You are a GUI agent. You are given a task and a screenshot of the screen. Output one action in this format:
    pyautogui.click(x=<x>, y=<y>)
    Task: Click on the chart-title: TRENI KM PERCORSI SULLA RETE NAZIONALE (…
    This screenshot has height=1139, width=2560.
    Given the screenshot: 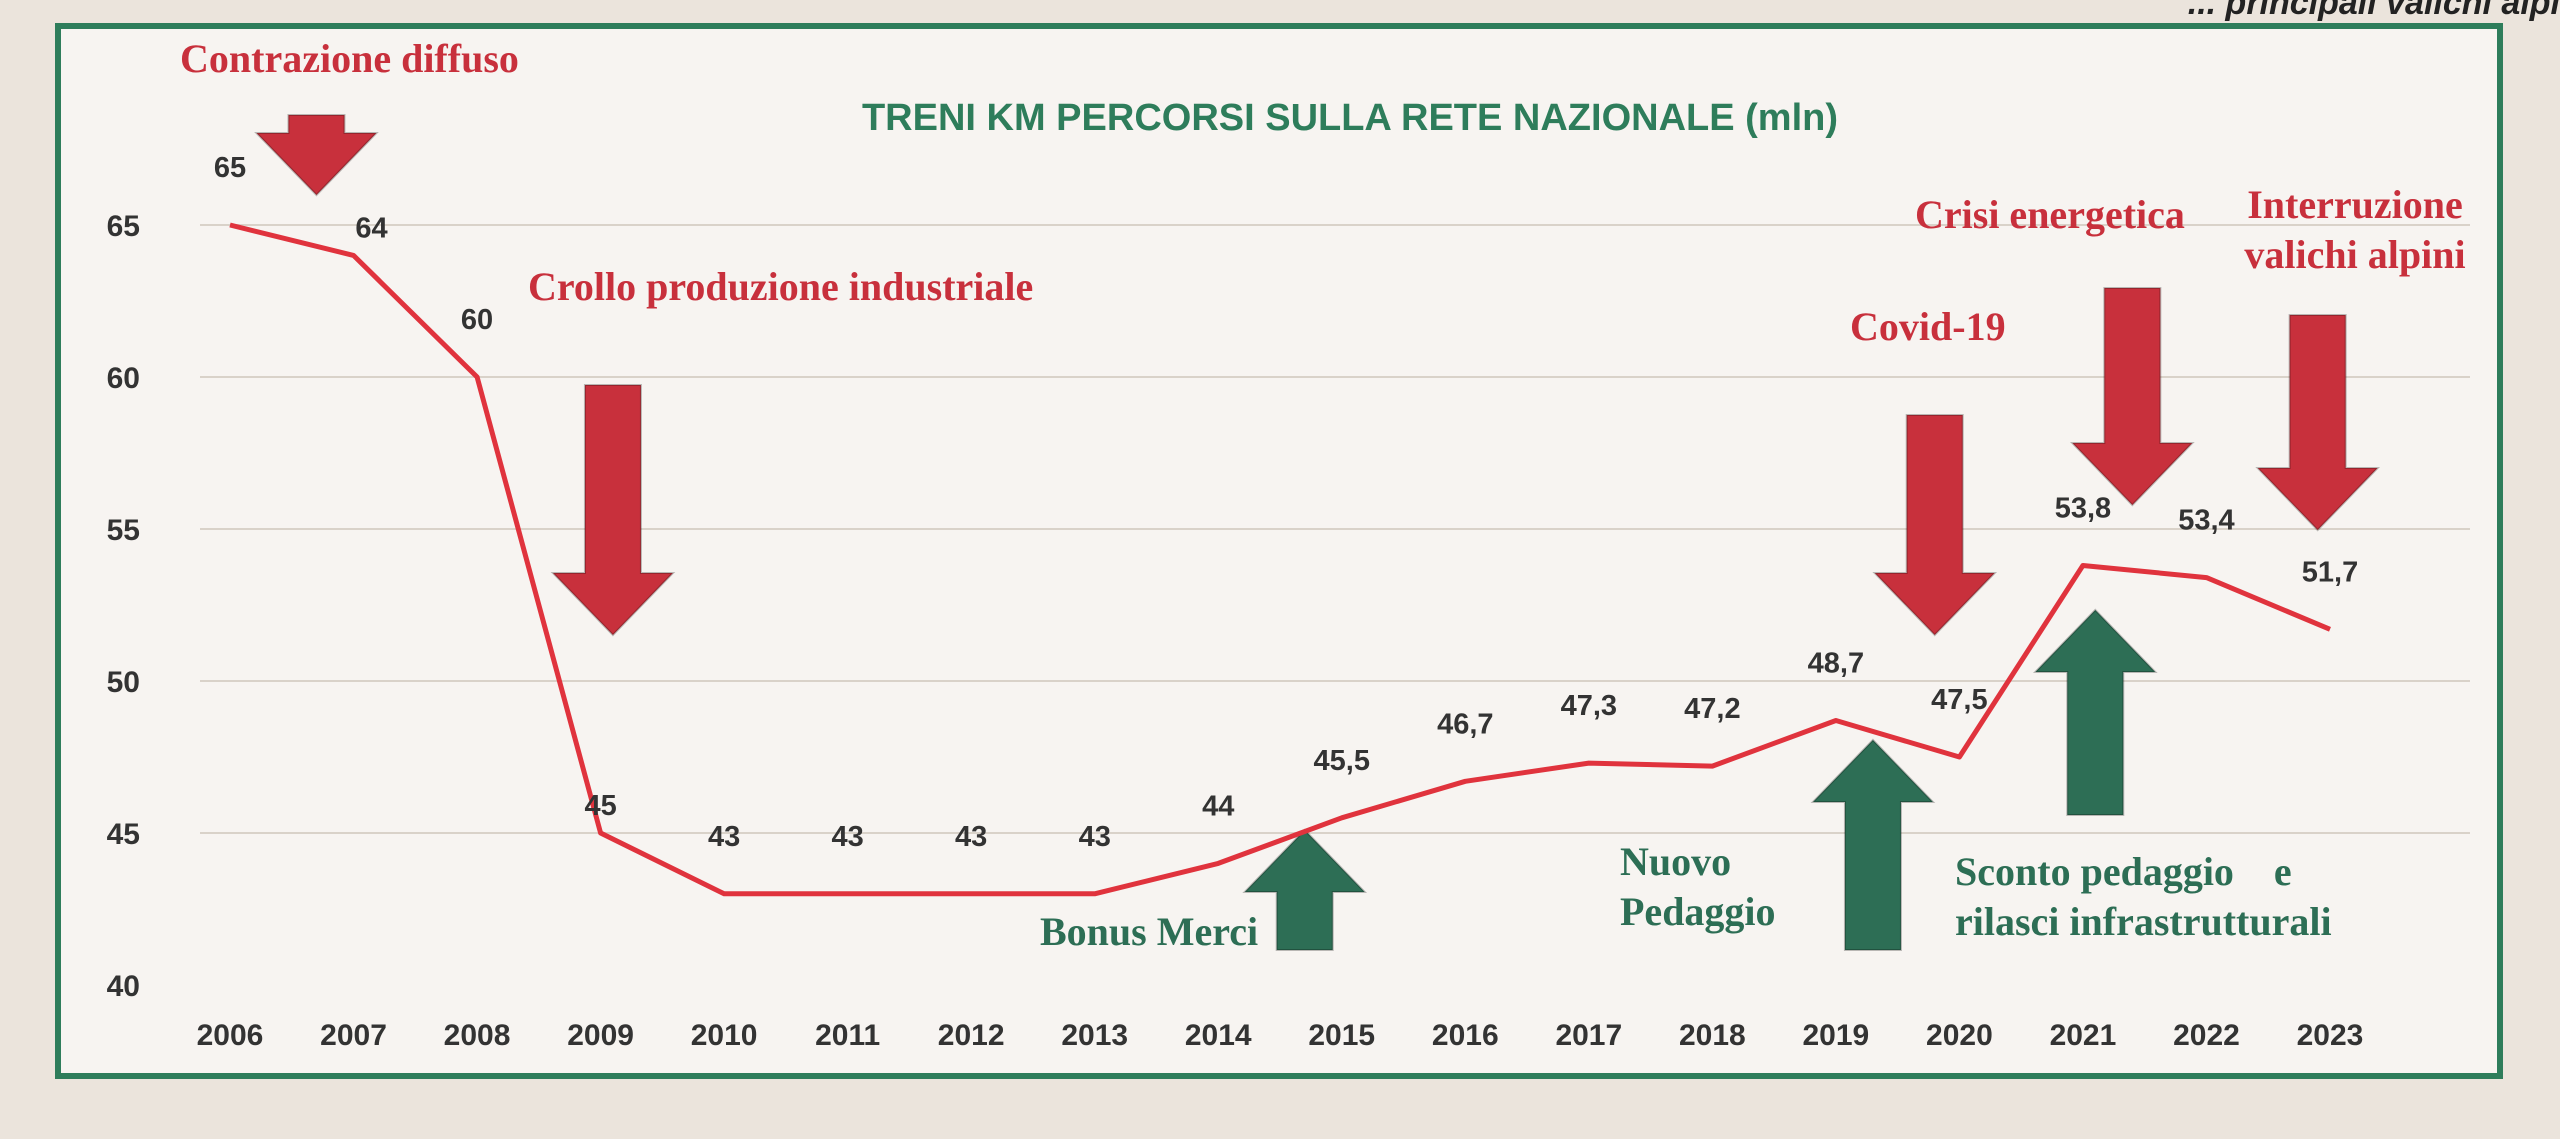 What is the action you would take?
    pyautogui.click(x=1350, y=118)
    